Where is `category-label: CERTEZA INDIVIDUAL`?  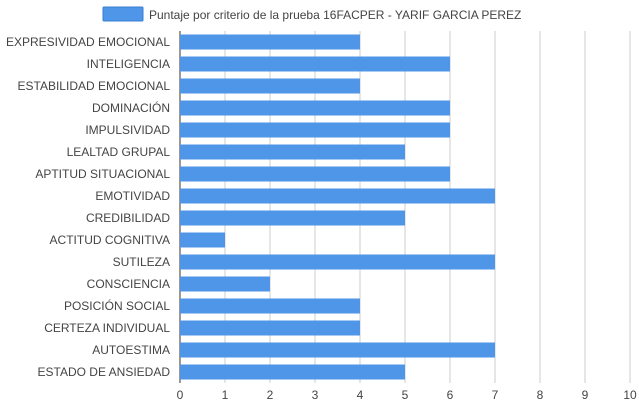
category-label: CERTEZA INDIVIDUAL is located at coordinates (107, 328).